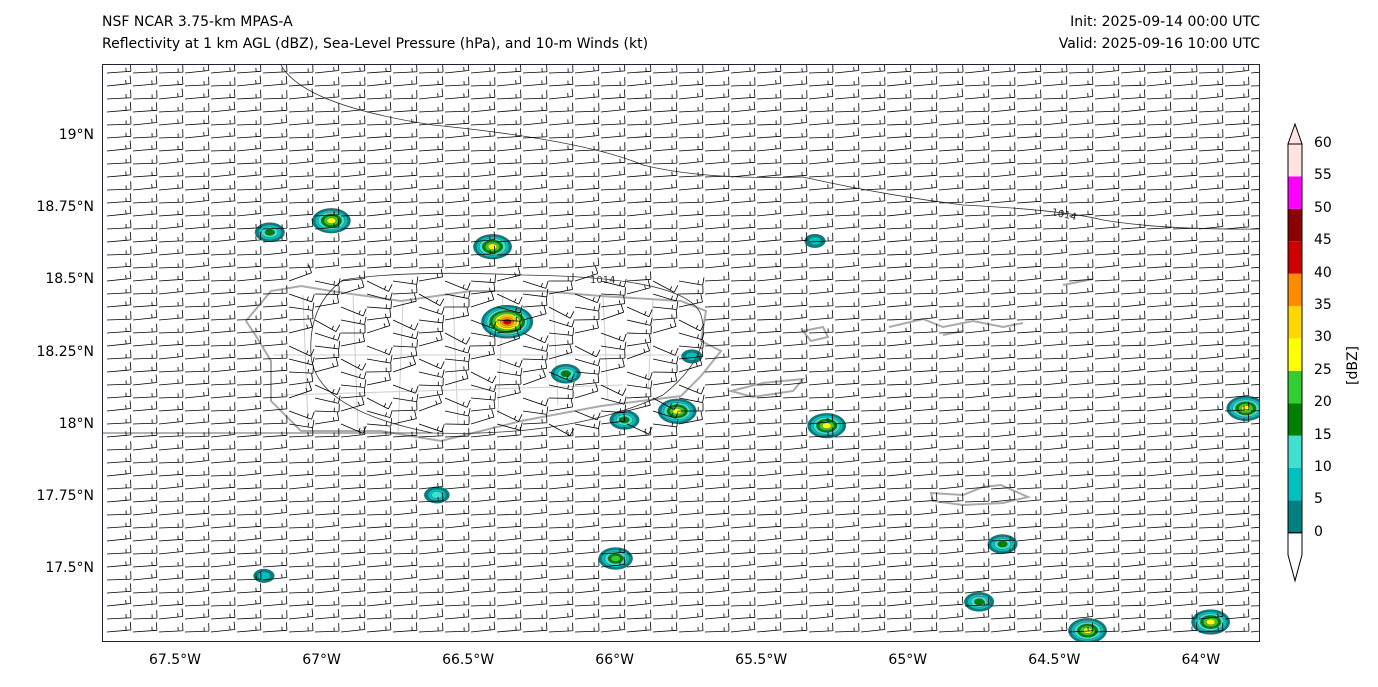 This screenshot has height=687, width=1378. What do you see at coordinates (614, 660) in the screenshot?
I see `lon-tick-label: 66°W` at bounding box center [614, 660].